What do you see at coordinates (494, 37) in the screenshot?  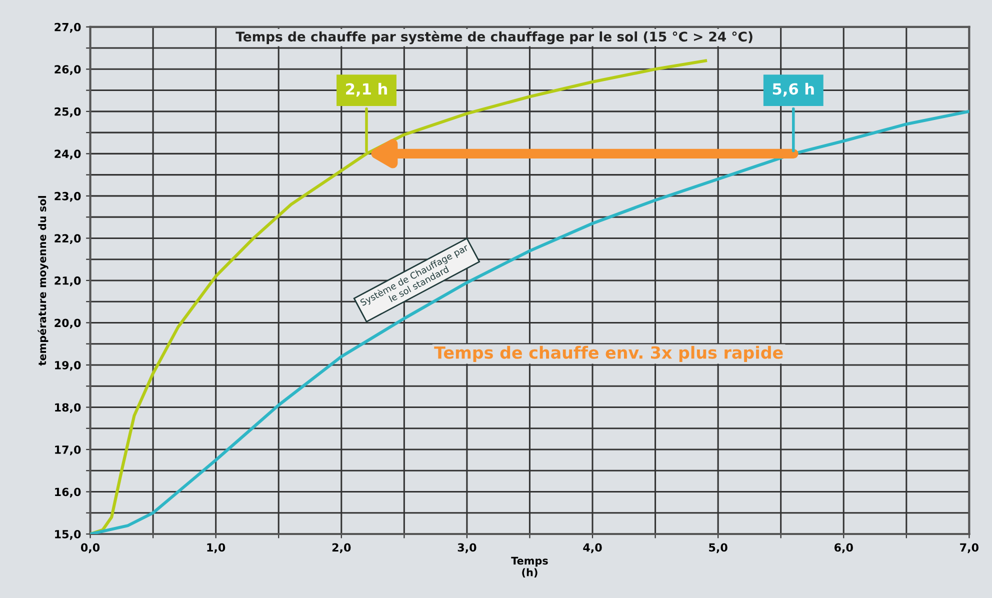 I see `chart-title: Temps de chauffe par système de chauffage par le sol (15 °C > 24 °C)` at bounding box center [494, 37].